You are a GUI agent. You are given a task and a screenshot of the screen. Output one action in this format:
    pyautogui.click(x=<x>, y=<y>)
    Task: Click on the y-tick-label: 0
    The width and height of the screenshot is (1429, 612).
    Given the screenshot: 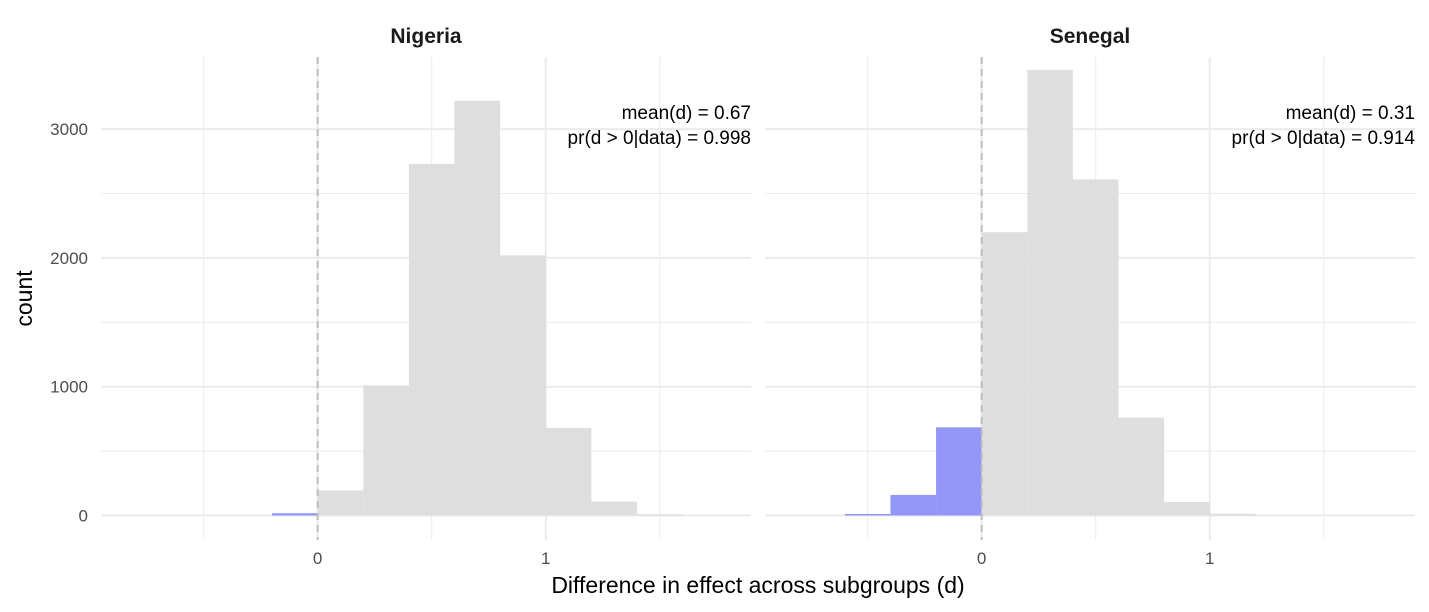 What is the action you would take?
    pyautogui.click(x=83, y=516)
    